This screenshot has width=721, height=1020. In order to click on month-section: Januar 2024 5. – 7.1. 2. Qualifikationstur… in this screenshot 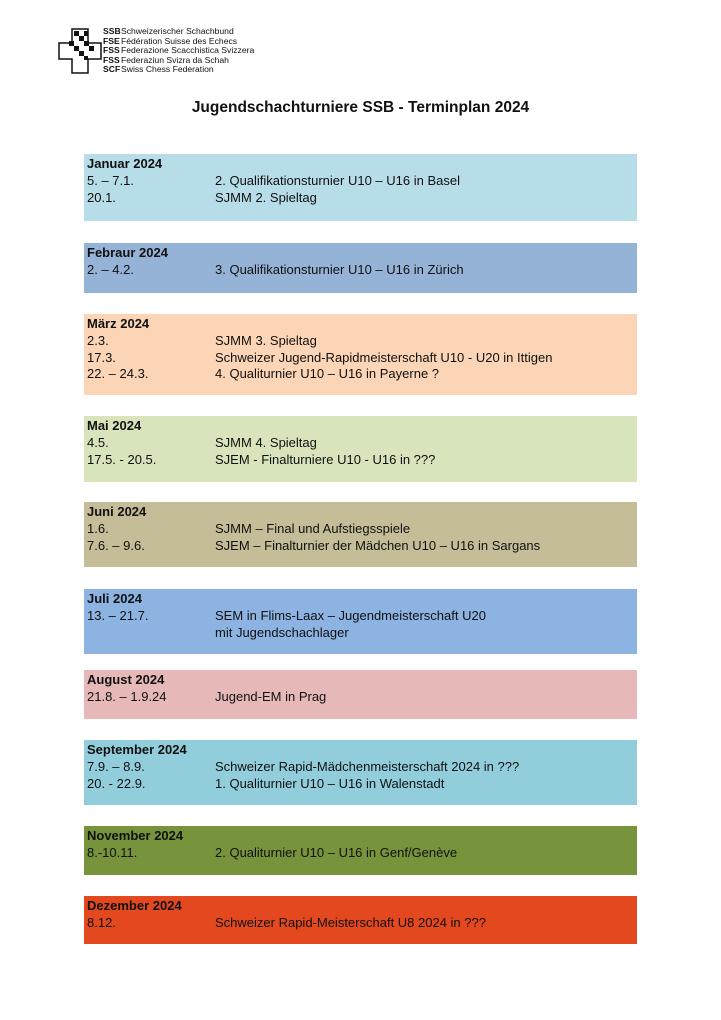, I will do `click(360, 187)`.